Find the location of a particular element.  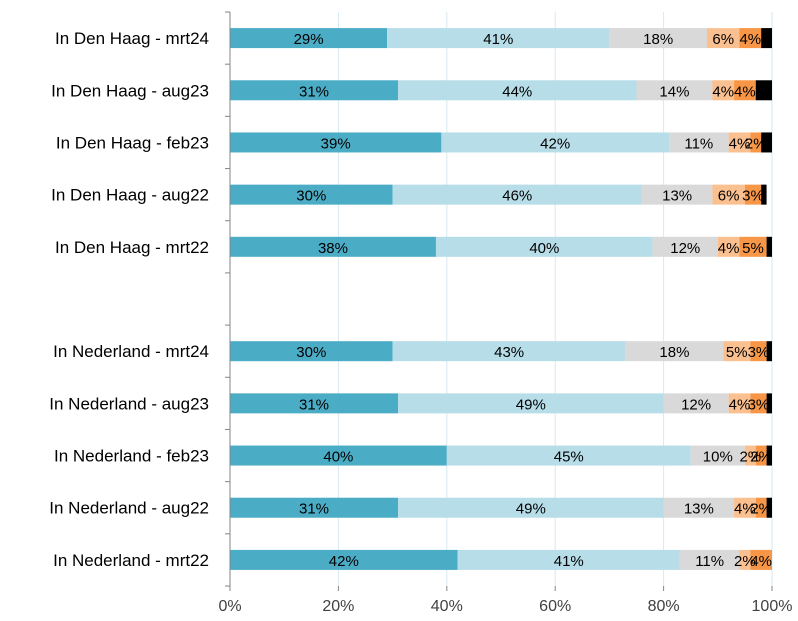

data-label: 46% is located at coordinates (517, 196).